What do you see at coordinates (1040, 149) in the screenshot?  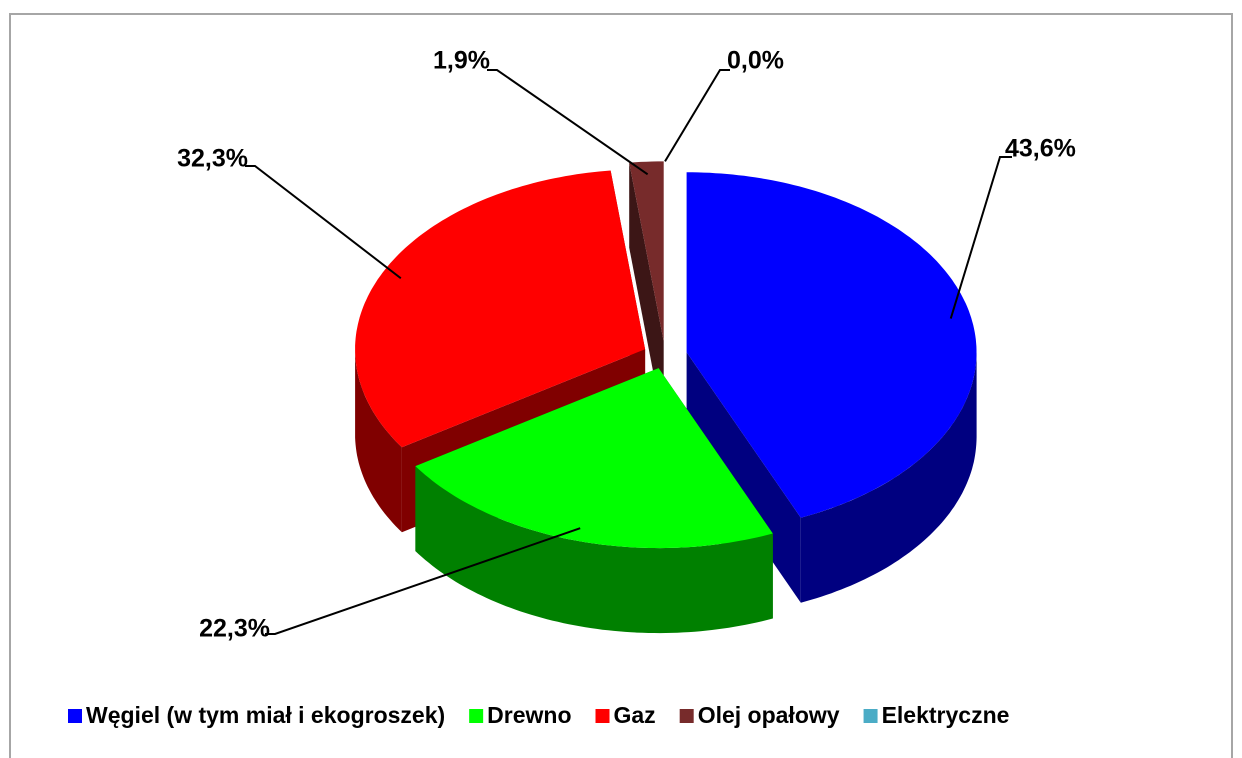 I see `data-label: 43,6%` at bounding box center [1040, 149].